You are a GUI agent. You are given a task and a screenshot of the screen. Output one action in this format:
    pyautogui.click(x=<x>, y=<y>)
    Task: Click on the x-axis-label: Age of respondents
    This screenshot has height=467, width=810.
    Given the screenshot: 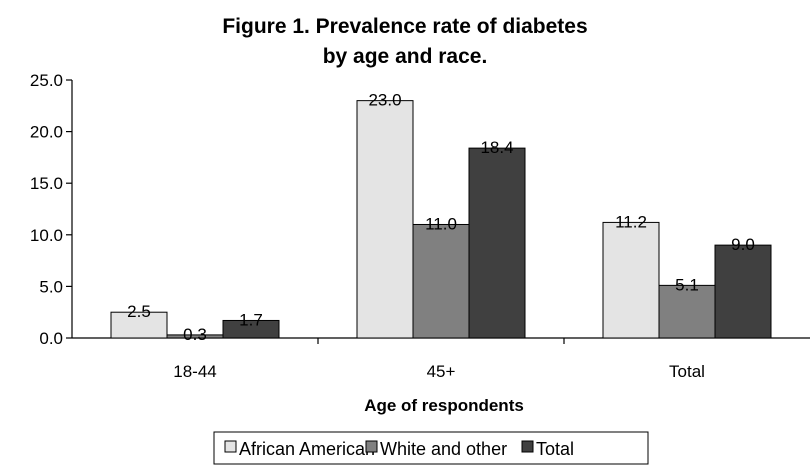 What is the action you would take?
    pyautogui.click(x=444, y=405)
    